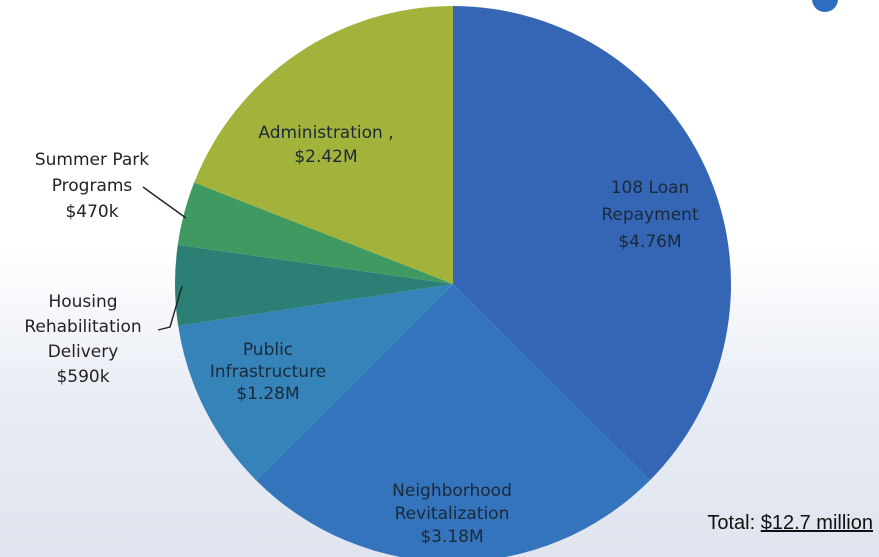 The image size is (879, 557). What do you see at coordinates (91, 212) in the screenshot?
I see `slice-label-line: $470k` at bounding box center [91, 212].